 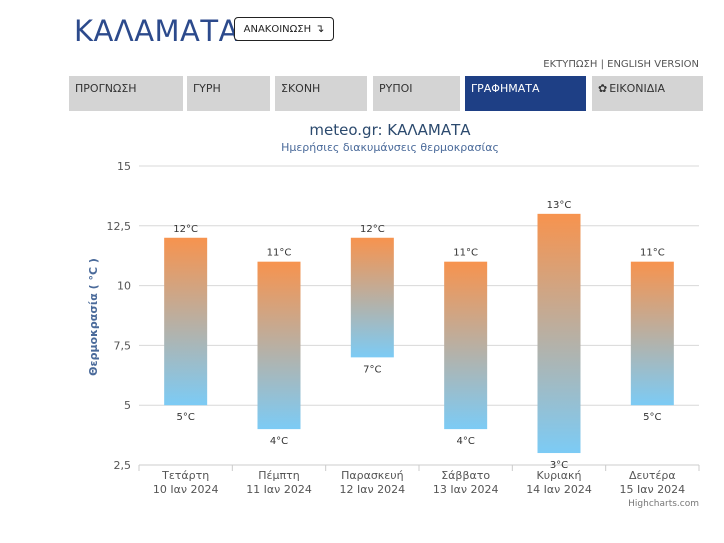 I want to click on chart-title: meteo.gr: ΚΑΛΑΜΑΤΑ, so click(x=390, y=130).